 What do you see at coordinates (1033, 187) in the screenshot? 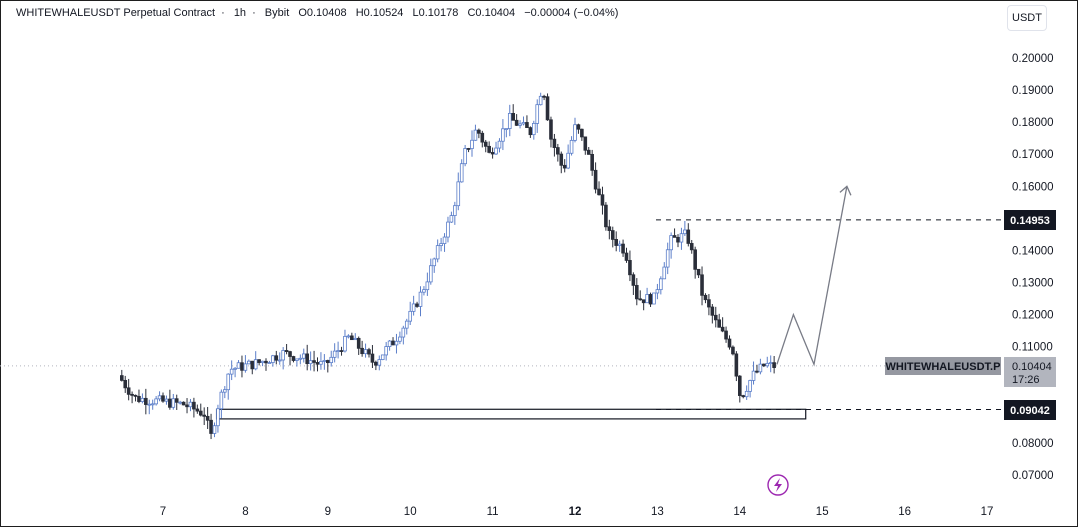
I see `y-tick-label: 0.16000` at bounding box center [1033, 187].